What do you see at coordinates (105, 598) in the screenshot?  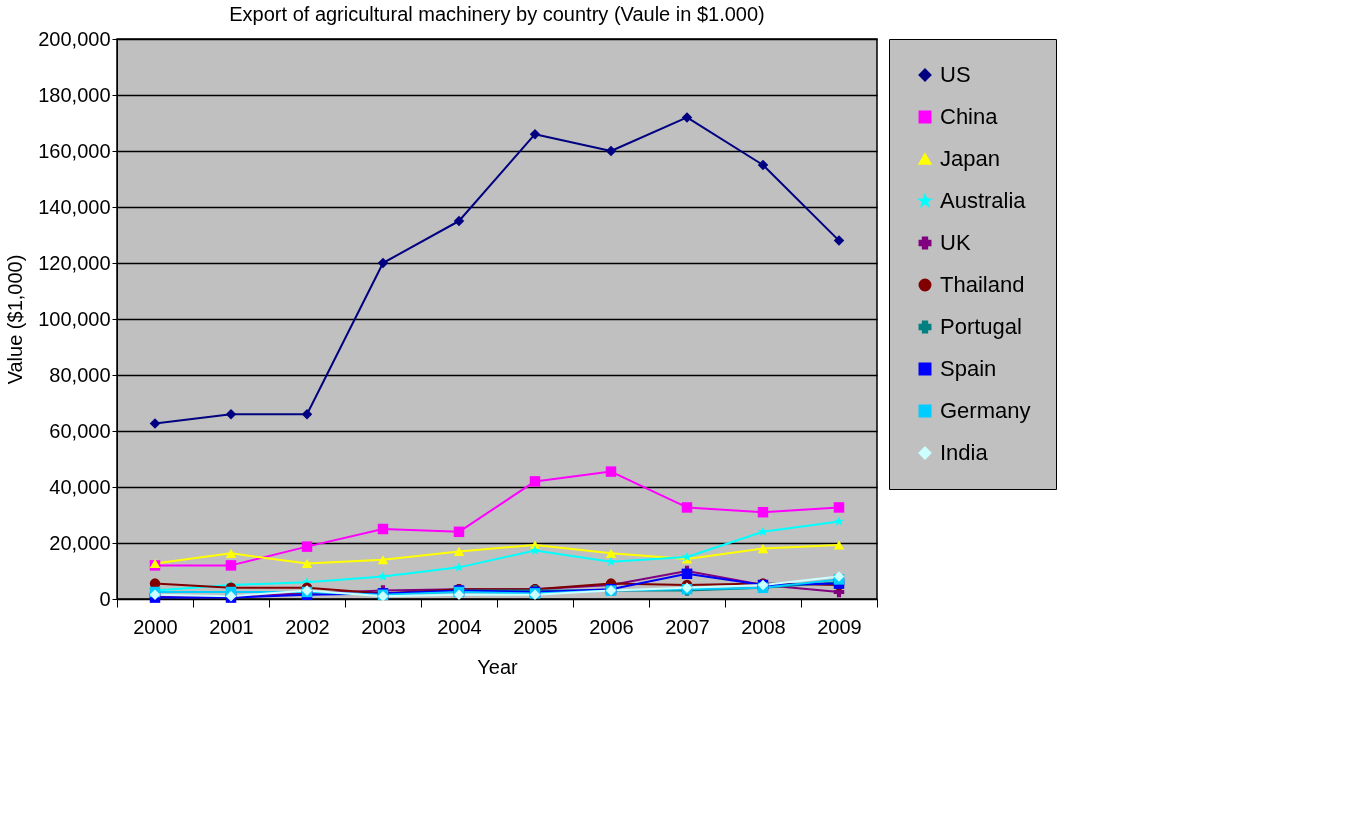 I see `y-tick-label: 0` at bounding box center [105, 598].